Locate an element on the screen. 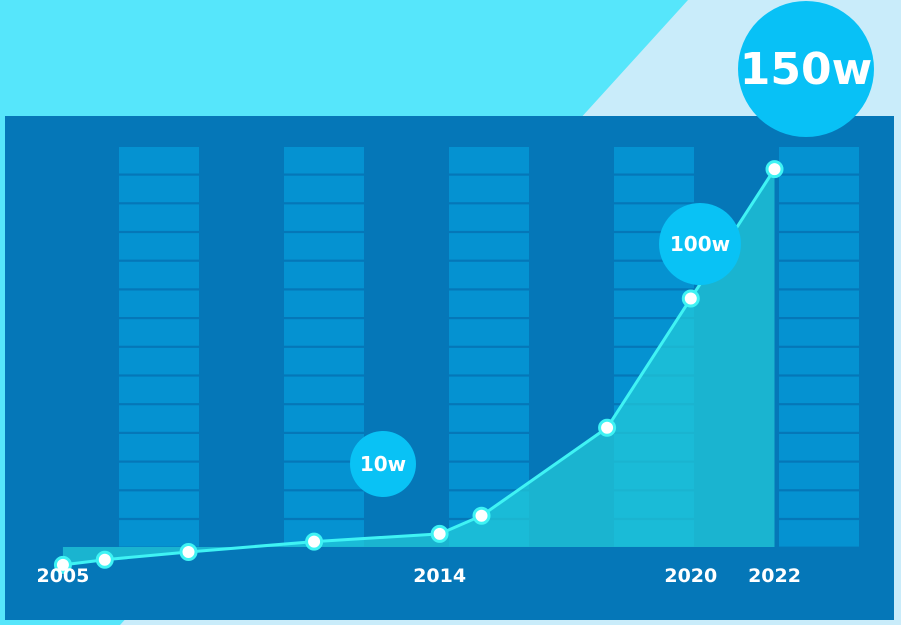 The width and height of the screenshot is (901, 625). annotation-label-10w: 10w is located at coordinates (383, 464).